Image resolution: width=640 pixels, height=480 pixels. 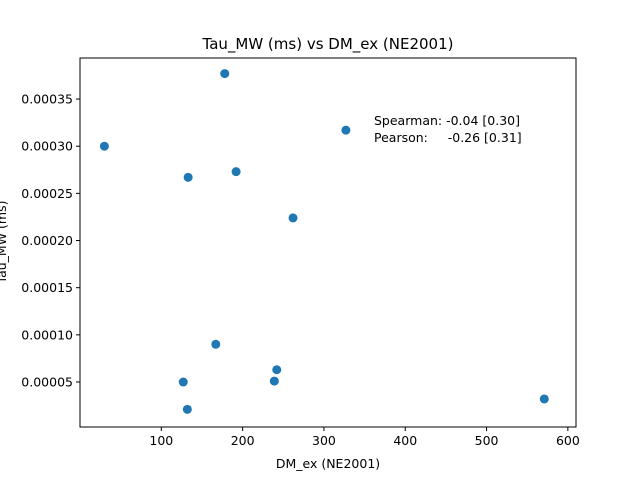 I want to click on y-axis-label: Tau_MW (ms), so click(x=4, y=243).